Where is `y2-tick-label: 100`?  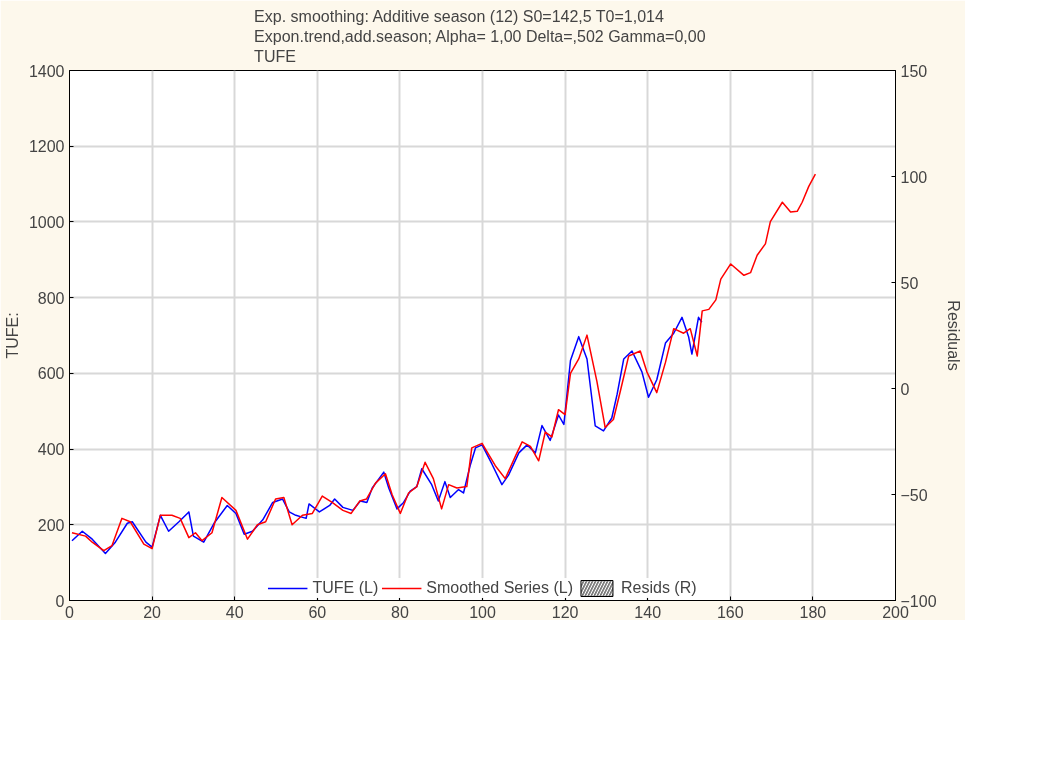
y2-tick-label: 100 is located at coordinates (914, 177).